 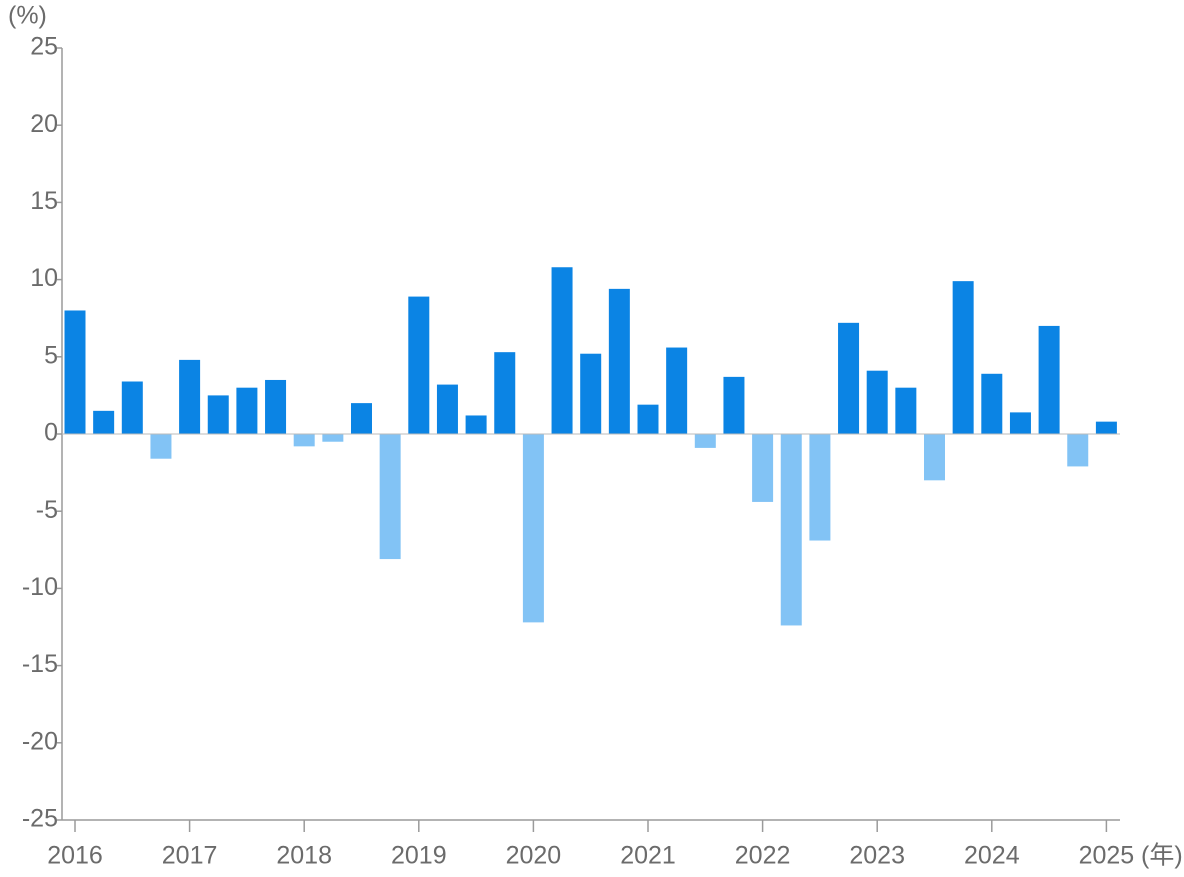 What do you see at coordinates (40, 819) in the screenshot?
I see `y-tick-label: -25` at bounding box center [40, 819].